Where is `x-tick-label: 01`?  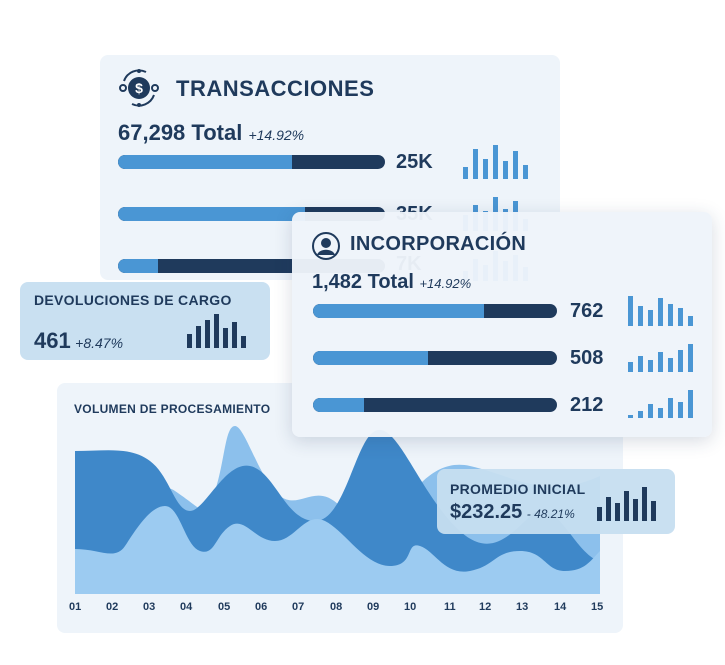
x-tick-label: 01 is located at coordinates (75, 607).